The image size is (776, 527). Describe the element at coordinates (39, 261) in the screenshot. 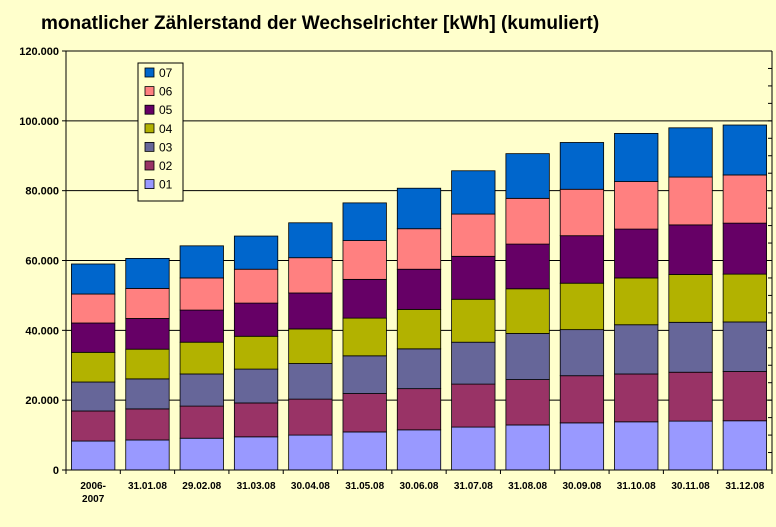

I see `y-tick-labels: 0 20.000 40.000 60.000 80.000 100.000 120.000` at that location.